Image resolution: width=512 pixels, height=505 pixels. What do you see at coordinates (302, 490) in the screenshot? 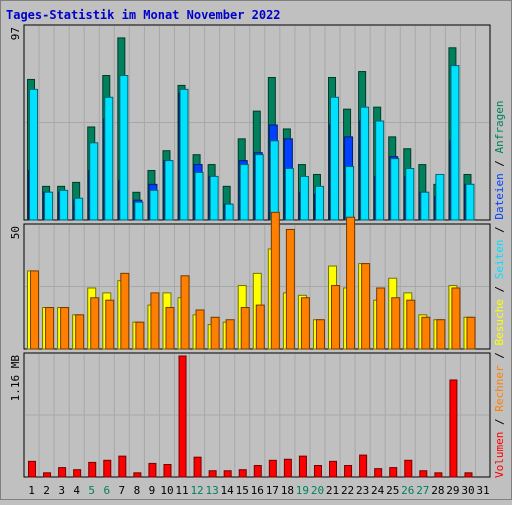
I see `x-tick-day: 19` at bounding box center [302, 490].